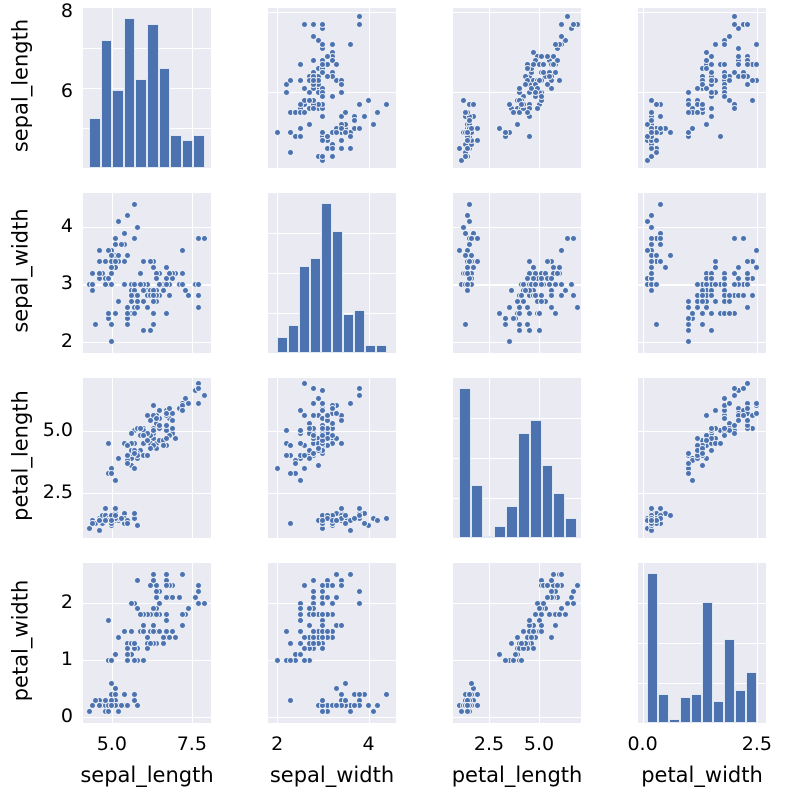 The image size is (786, 790). I want to click on panel-sepal_width-vs-sepal_length, so click(147, 273).